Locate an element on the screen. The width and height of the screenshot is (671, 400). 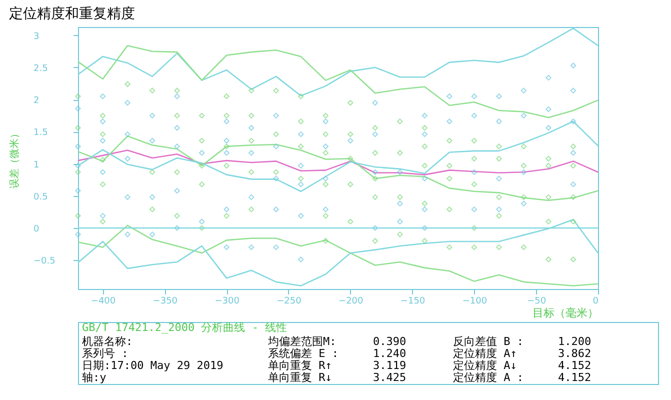
text: 3.425 is located at coordinates (389, 377).